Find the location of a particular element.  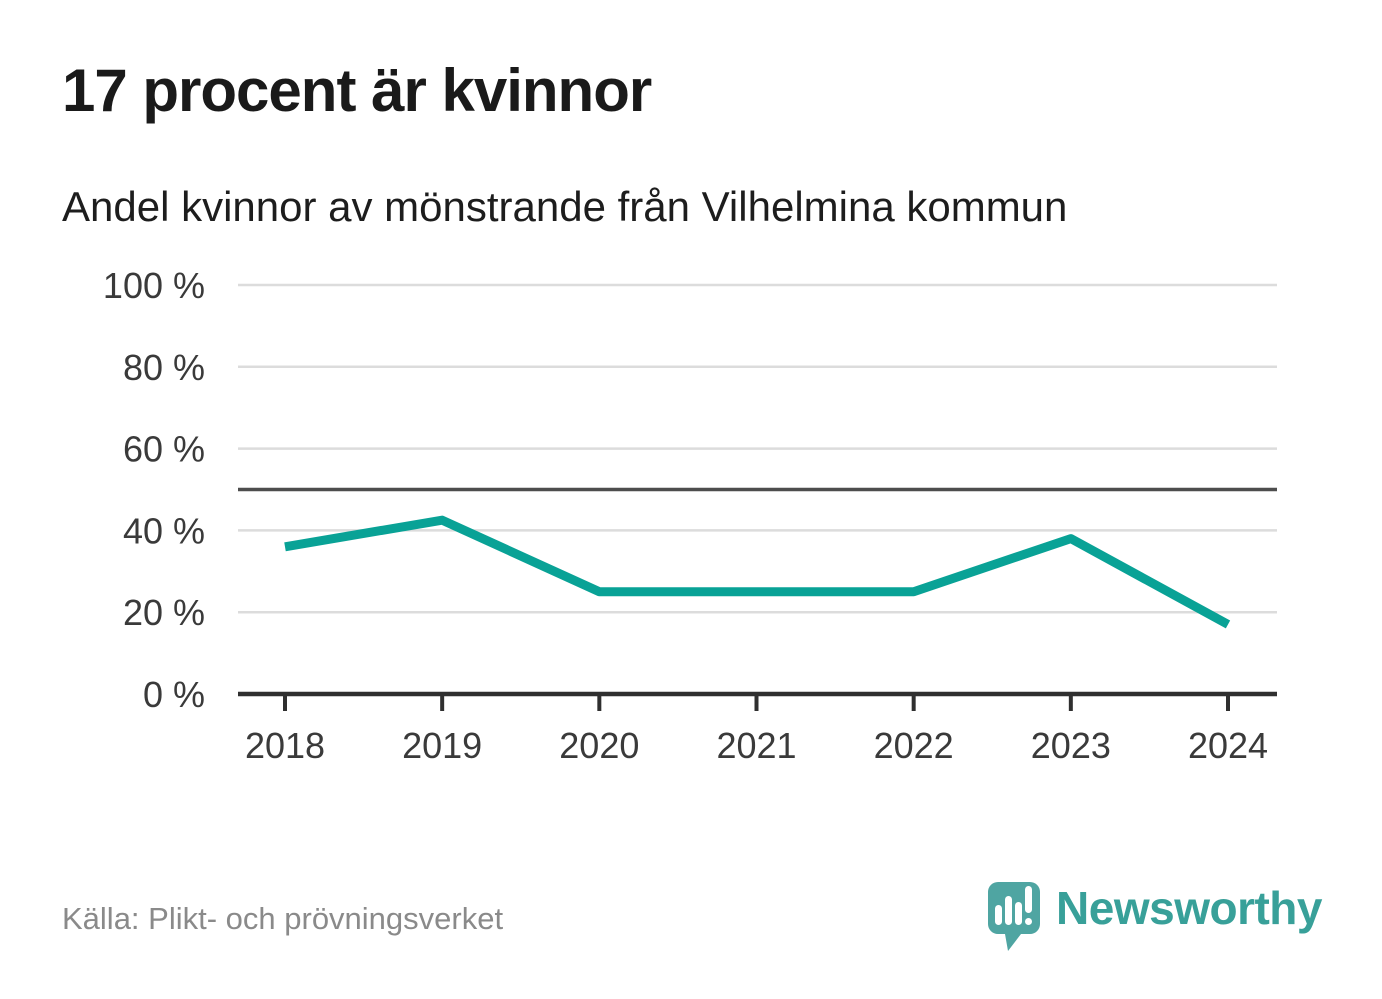

y-axis-tick-label: 20 % is located at coordinates (164, 612).